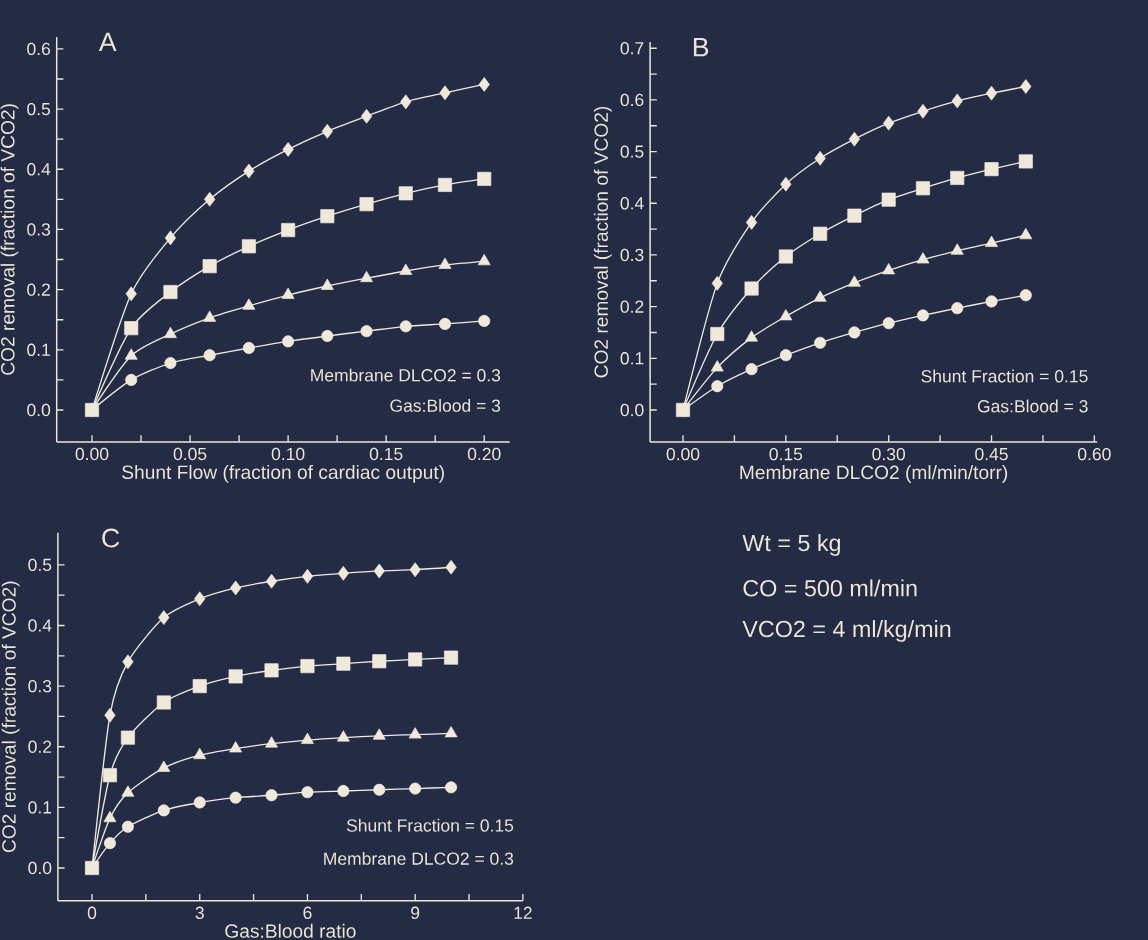  I want to click on x-tick-label: 0.20, so click(484, 454).